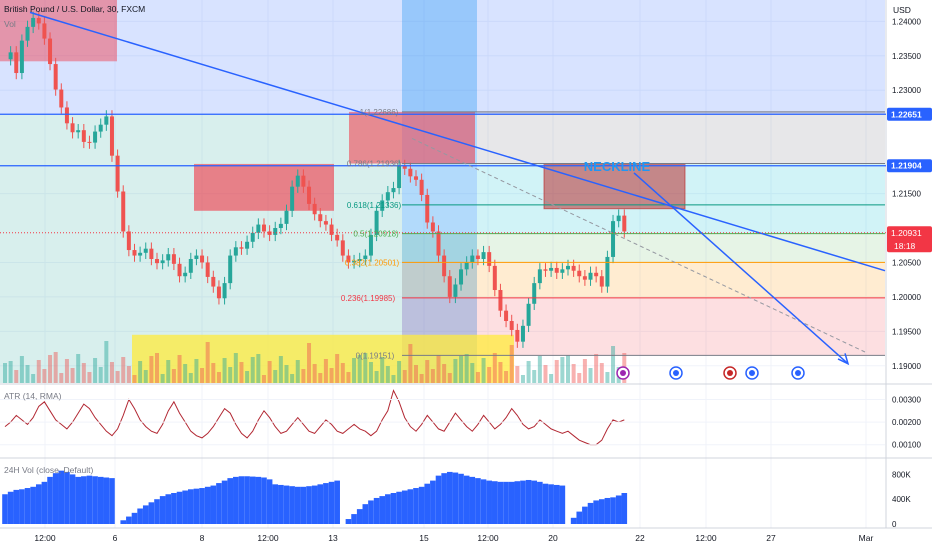  Describe the element at coordinates (623, 373) in the screenshot. I see `lightning-event-icon-center` at that location.